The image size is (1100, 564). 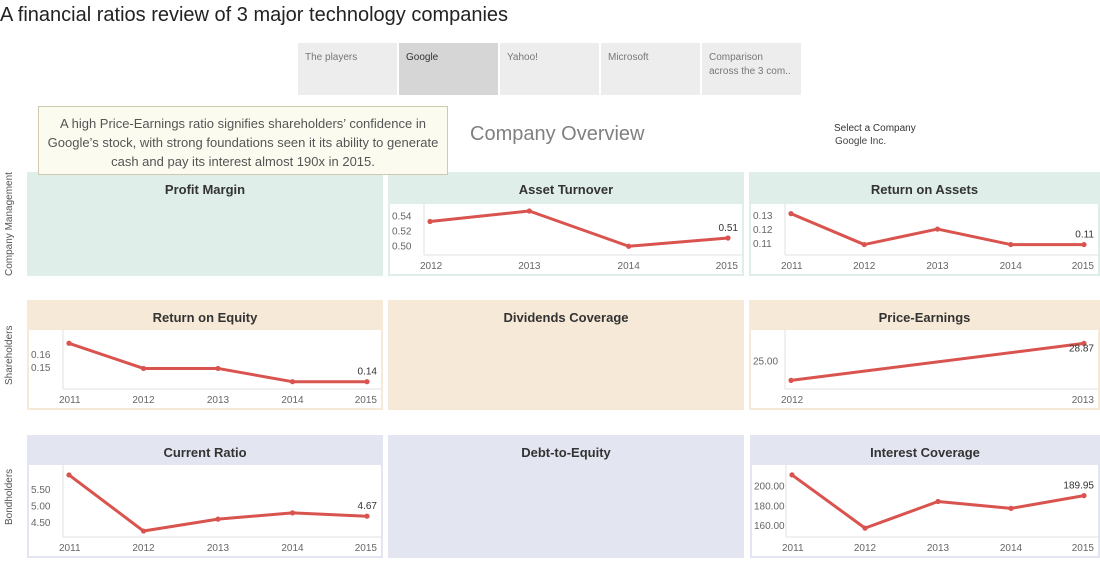 I want to click on plot-area: 0.15 0.16 2011 2012 2013 2014 2015 0.14, so click(x=205, y=369).